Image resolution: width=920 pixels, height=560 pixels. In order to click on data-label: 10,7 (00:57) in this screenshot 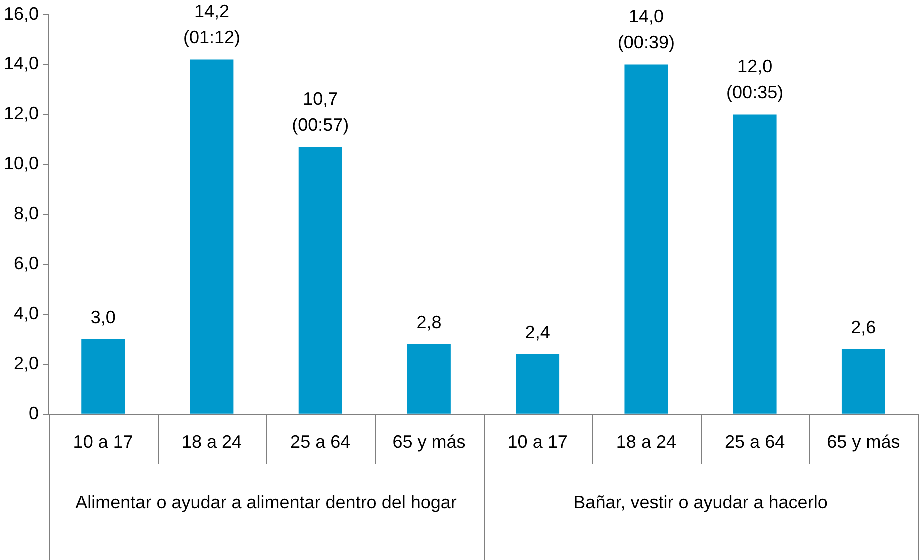, I will do `click(321, 112)`.